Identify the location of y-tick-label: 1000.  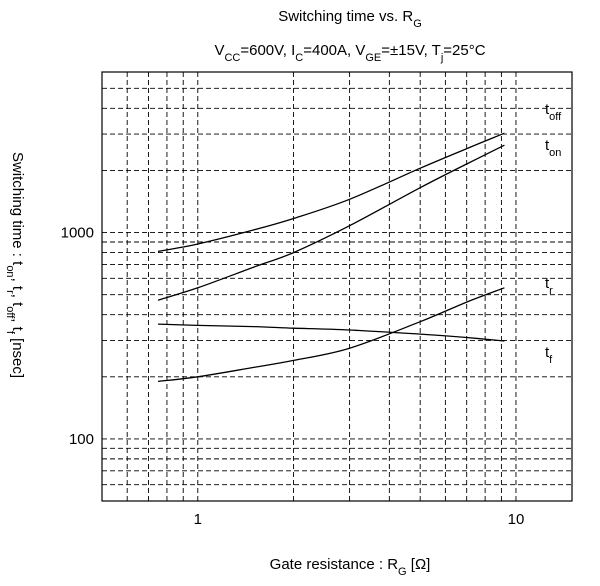
(77, 233).